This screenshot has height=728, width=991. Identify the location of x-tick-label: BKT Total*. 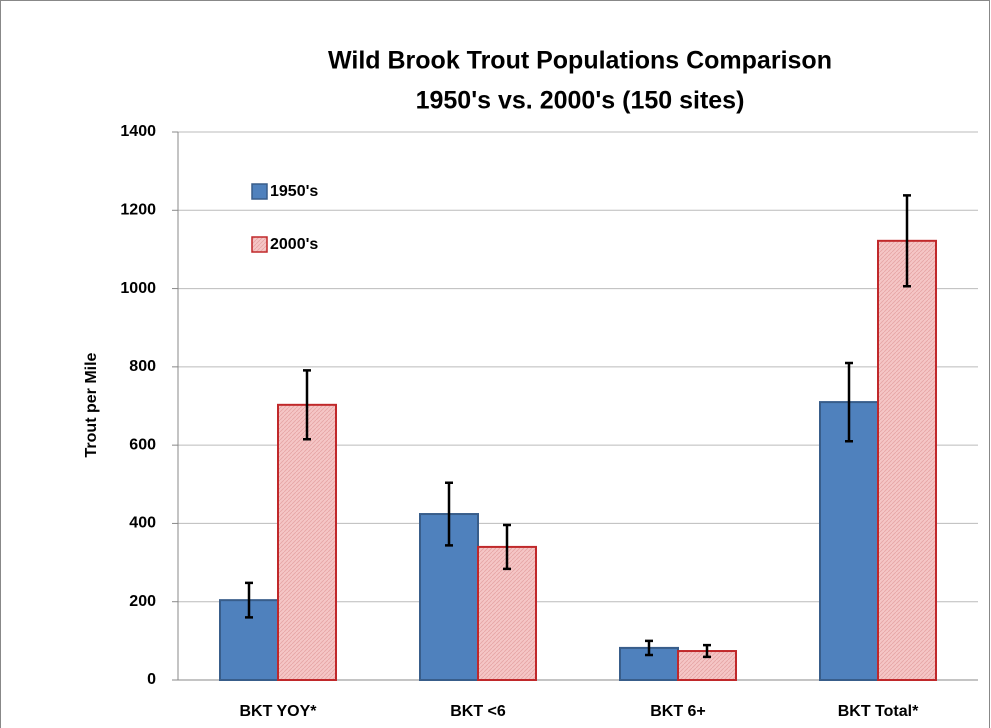
(878, 711).